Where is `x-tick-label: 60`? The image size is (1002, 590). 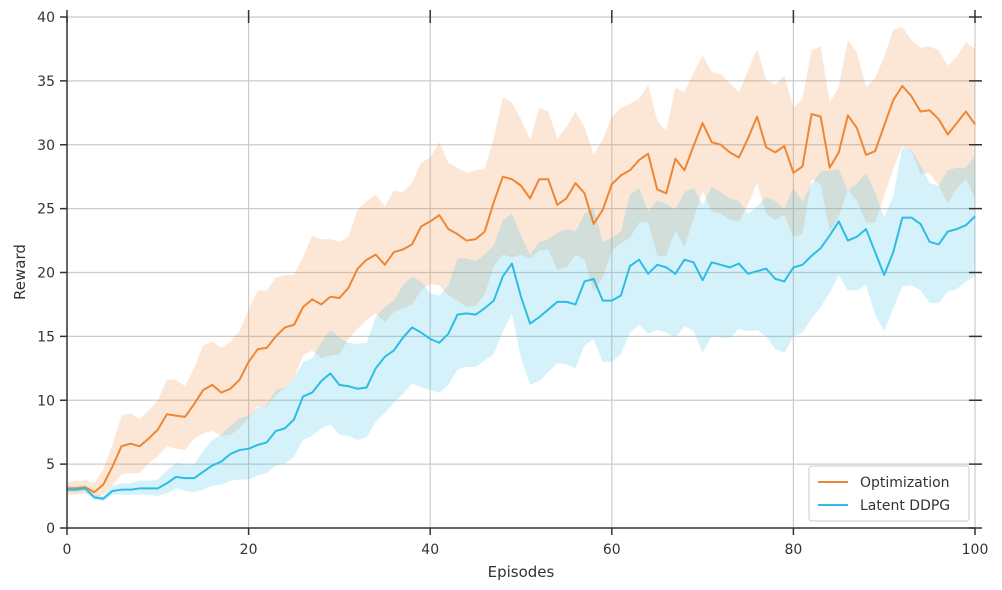
x-tick-label: 60 is located at coordinates (612, 550).